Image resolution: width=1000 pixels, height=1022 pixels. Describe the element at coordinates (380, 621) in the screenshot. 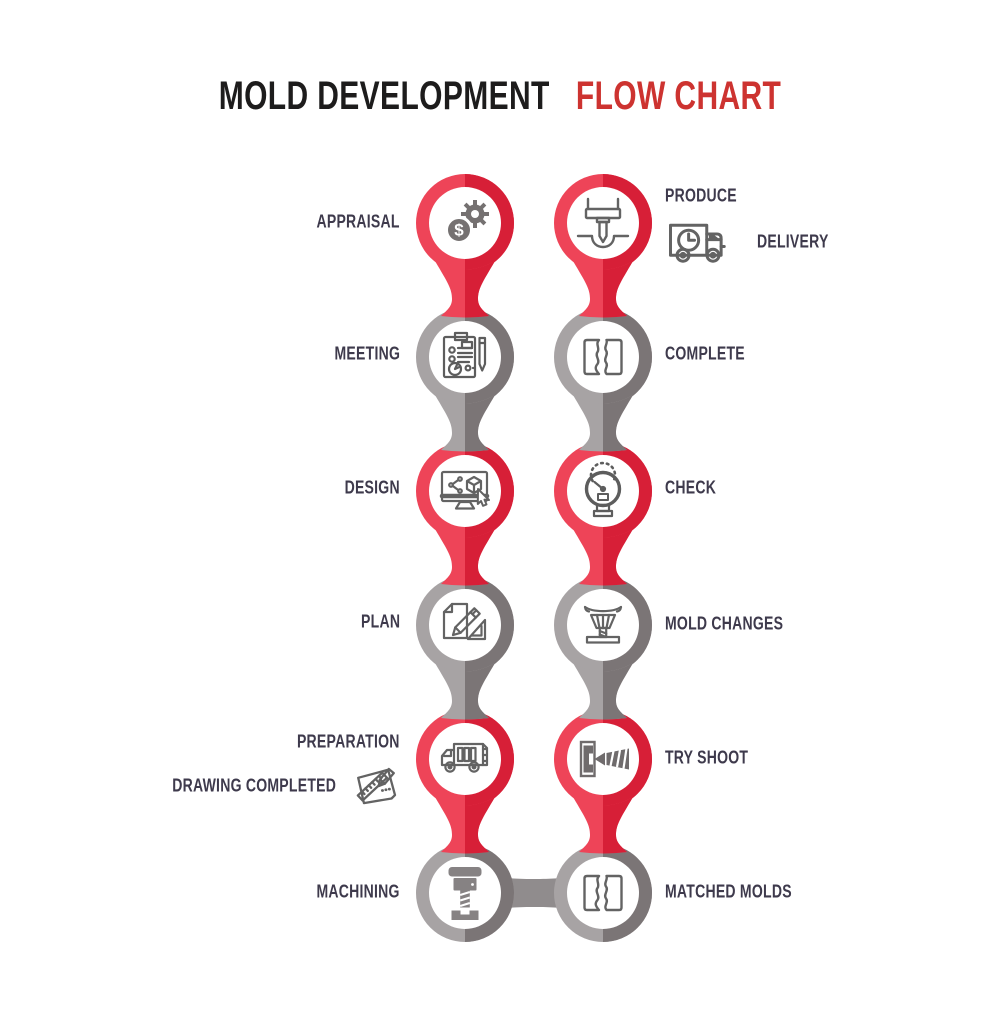

I see `label-plan: PLAN` at that location.